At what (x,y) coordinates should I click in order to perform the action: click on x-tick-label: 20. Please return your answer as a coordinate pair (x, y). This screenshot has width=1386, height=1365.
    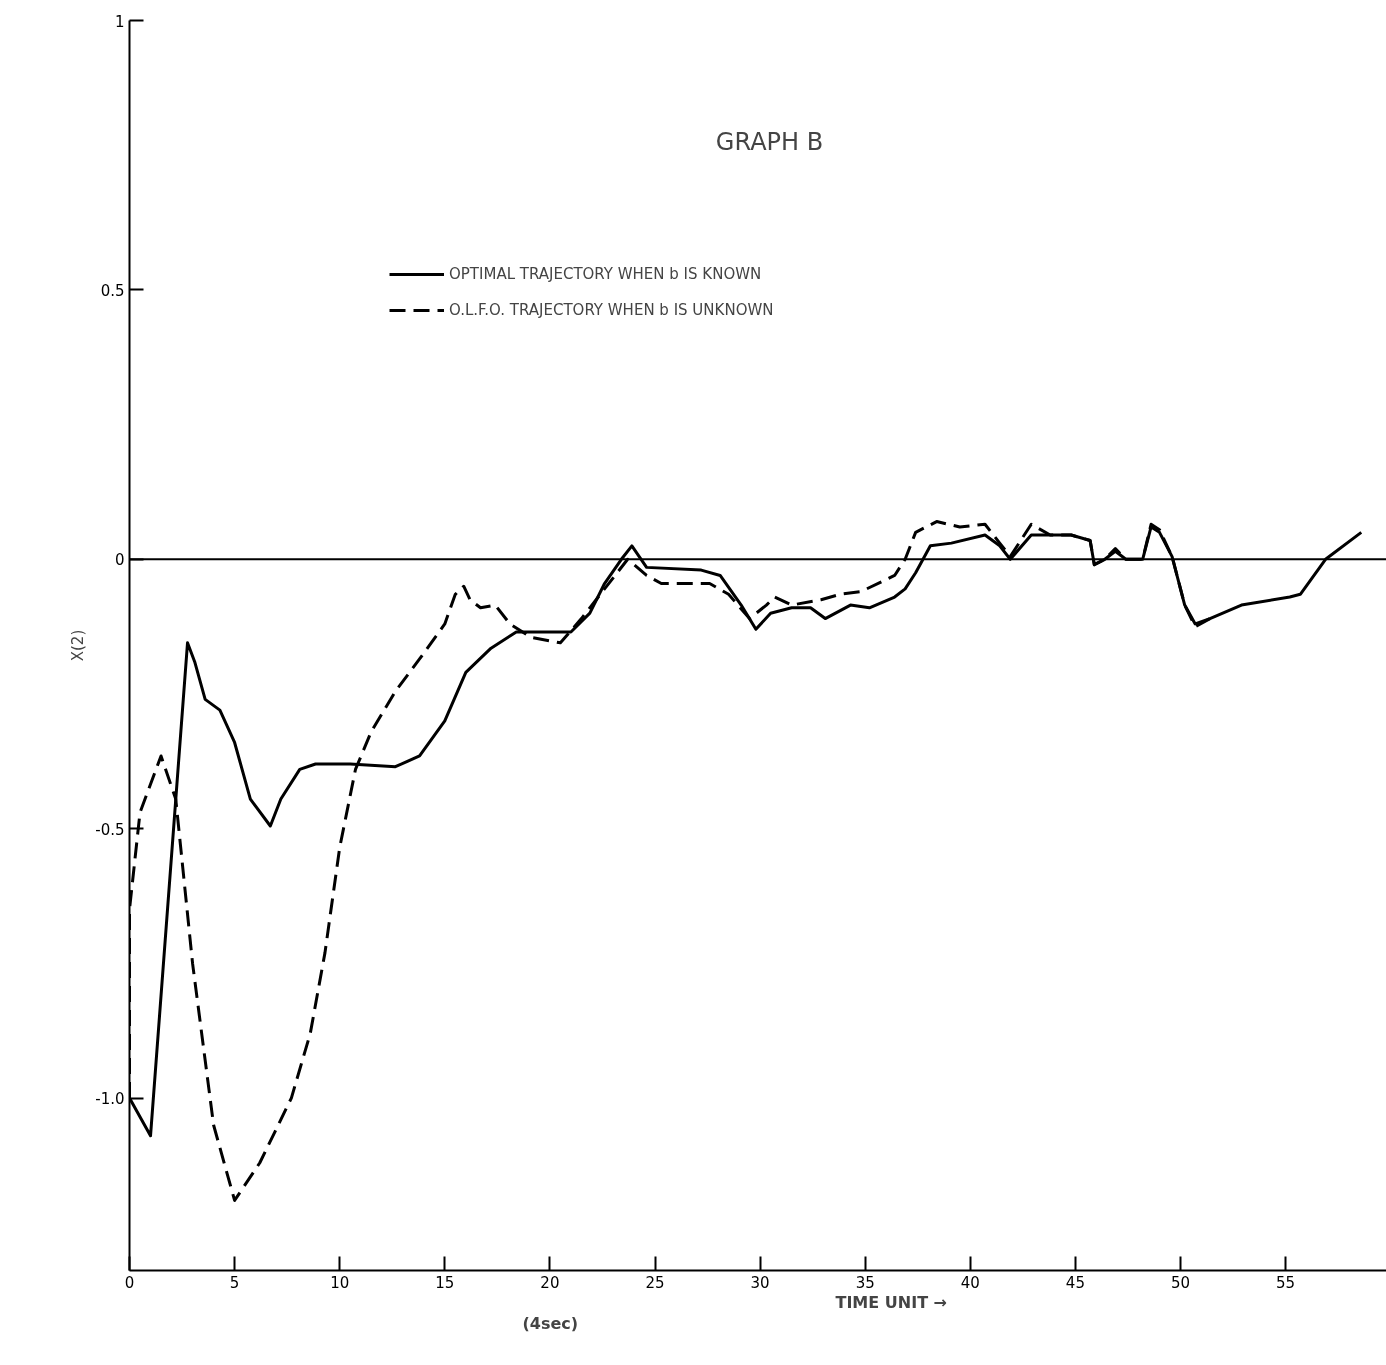
    Looking at the image, I should click on (550, 1282).